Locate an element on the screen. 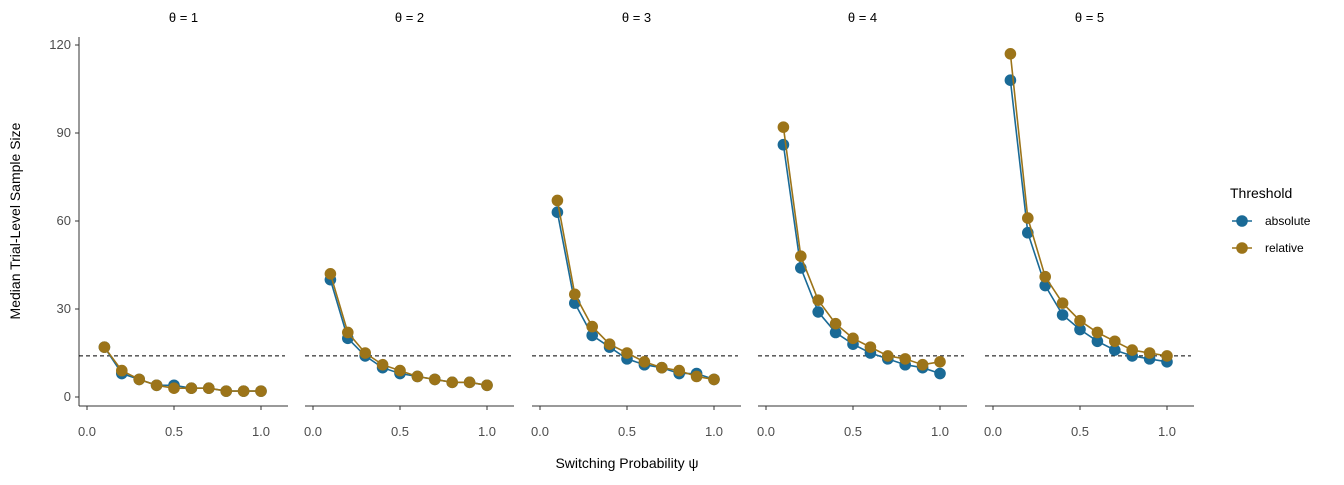 This screenshot has height=485, width=1344. x-axis-title: Switching Probability ψ is located at coordinates (626, 463).